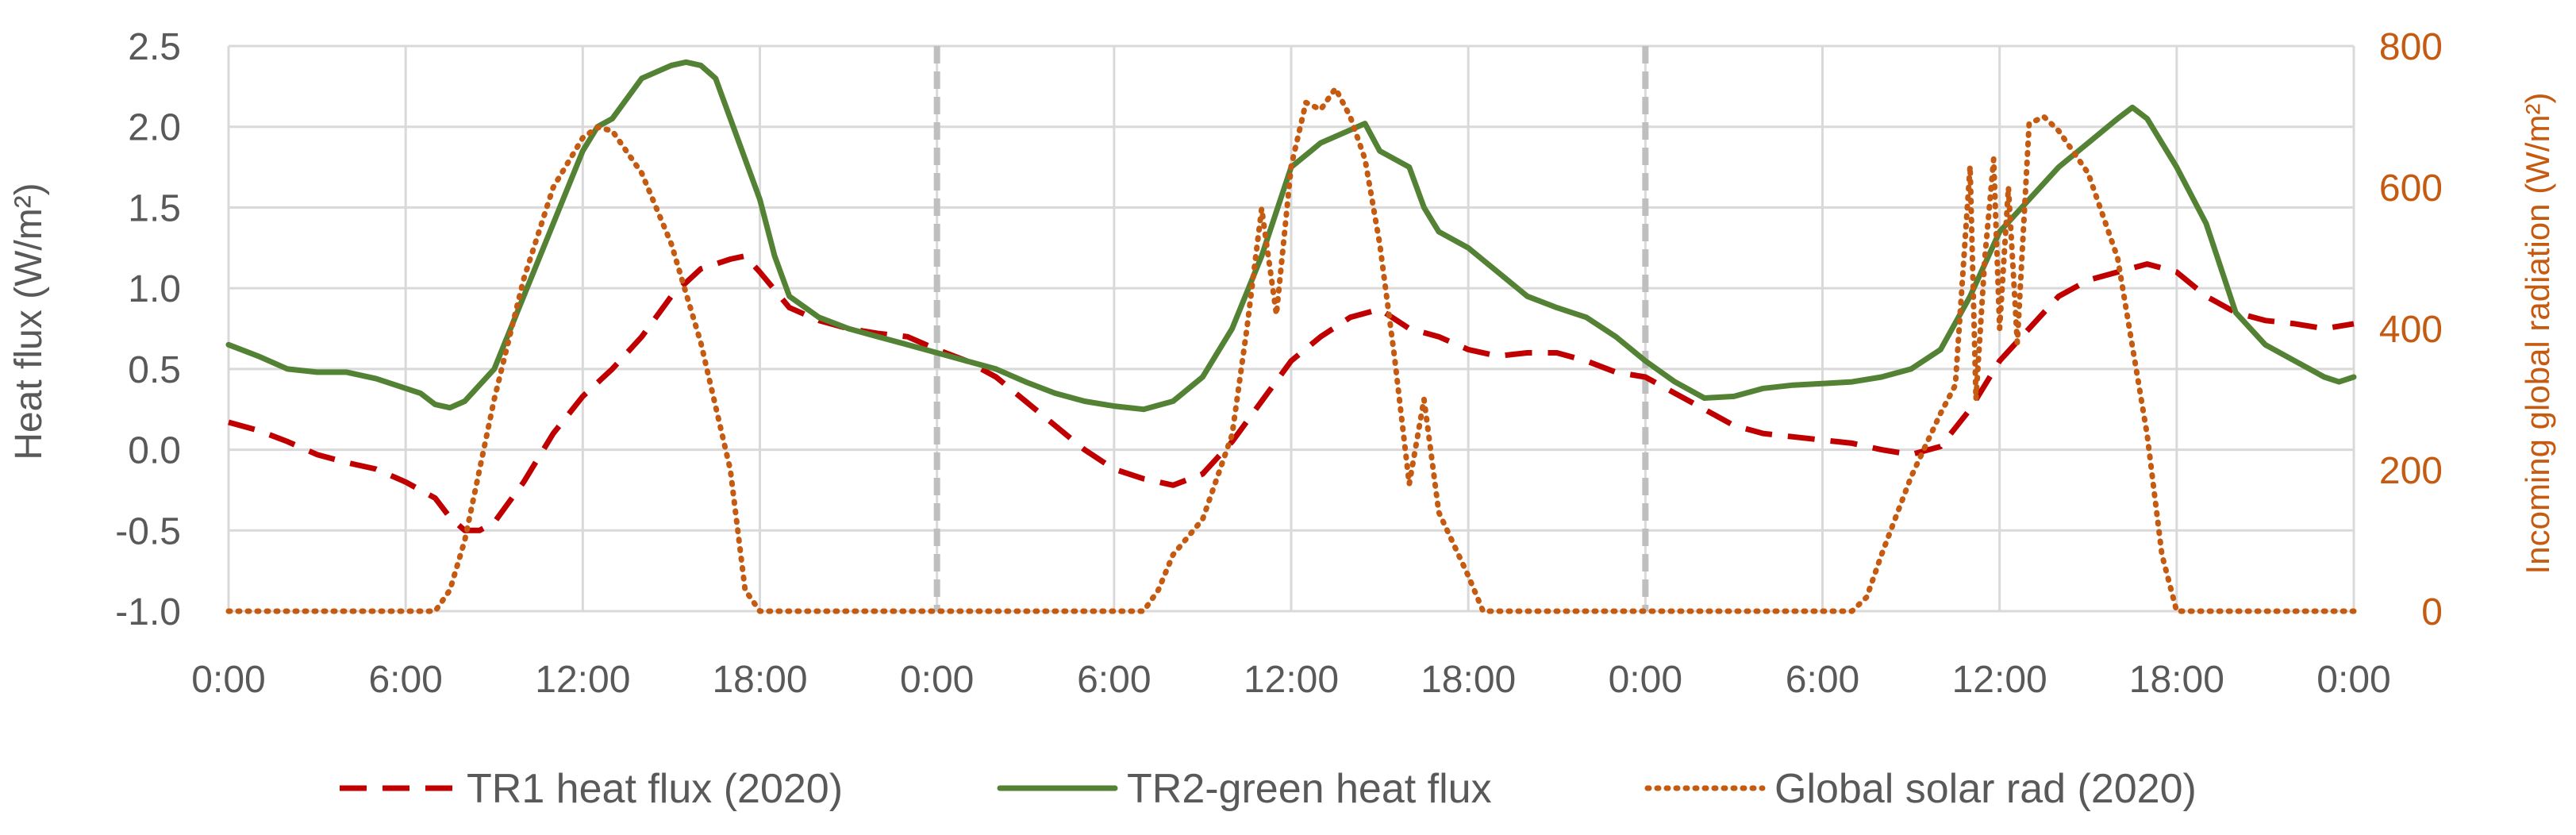 Image resolution: width=2576 pixels, height=835 pixels. Describe the element at coordinates (2432, 612) in the screenshot. I see `y-right-tick-label: 0` at that location.